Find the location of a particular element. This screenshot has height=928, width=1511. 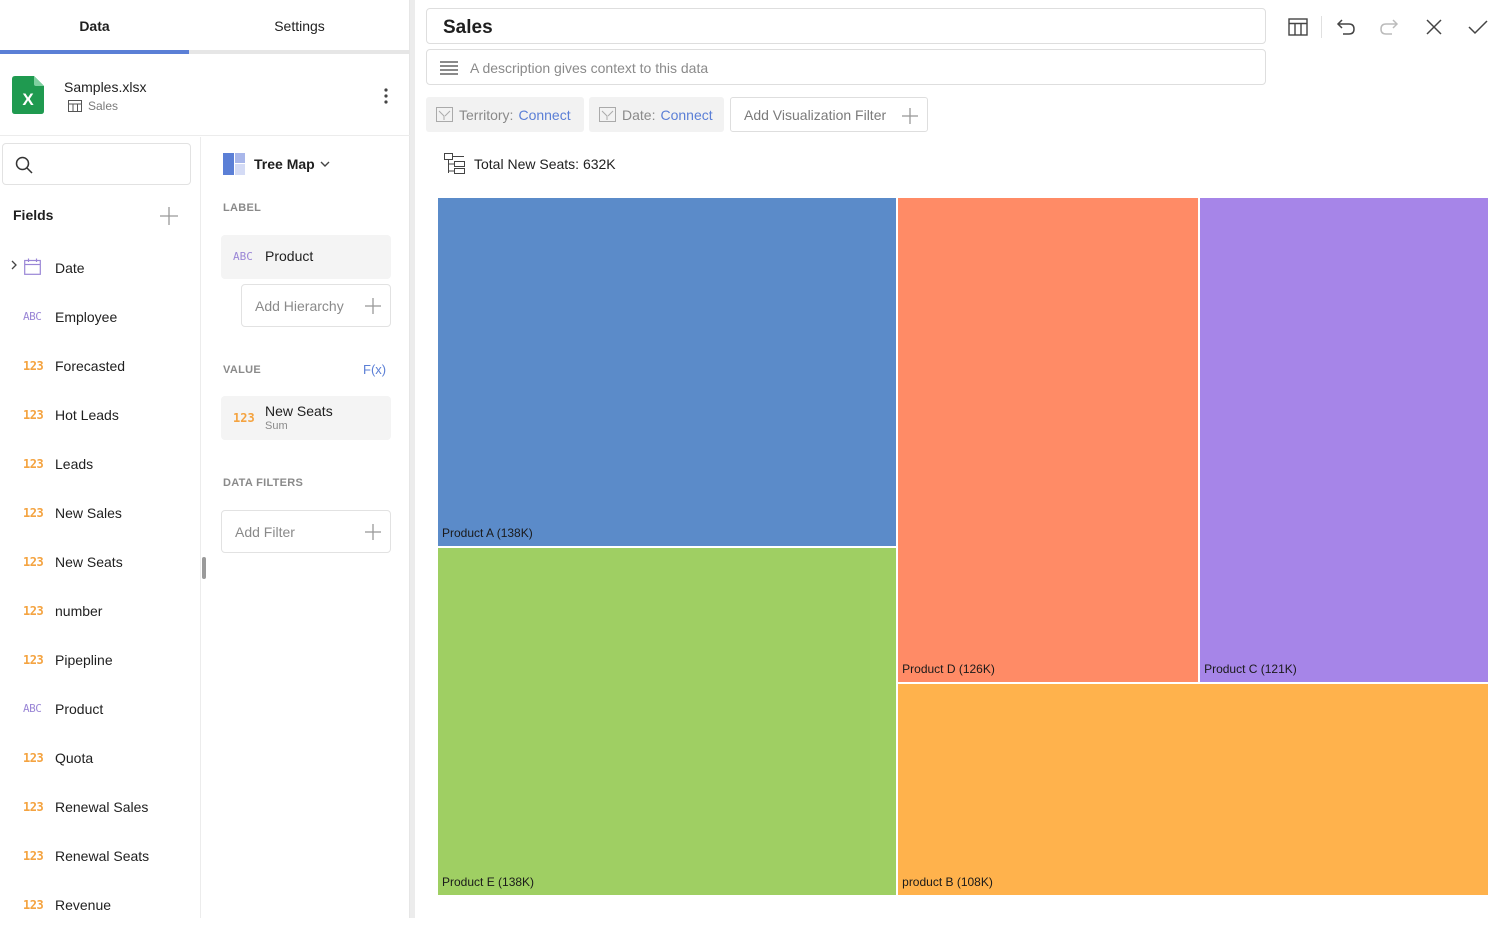

date-filter-chip: Date: Connect is located at coordinates (656, 114).